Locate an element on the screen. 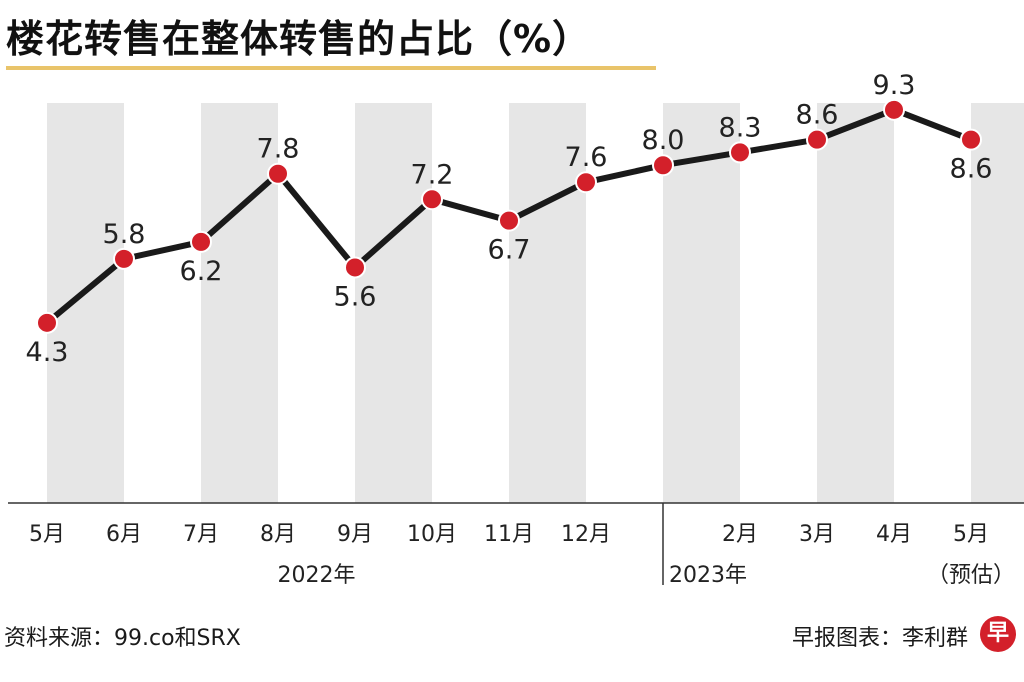 This screenshot has height=682, width=1024. x-tick-label: 7月 is located at coordinates (201, 534).